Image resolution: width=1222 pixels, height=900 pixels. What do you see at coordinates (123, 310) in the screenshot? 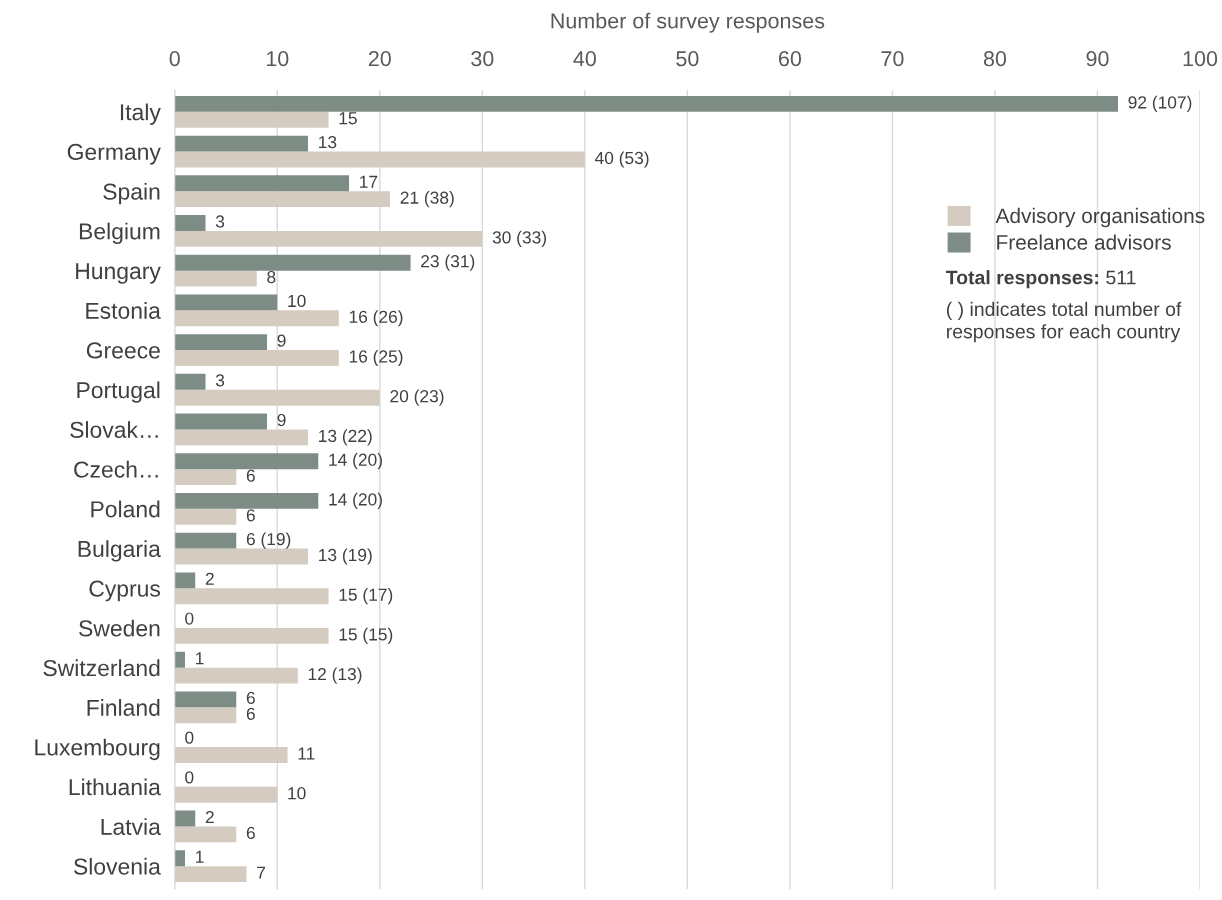
I see `y-tick-label: Estonia` at bounding box center [123, 310].